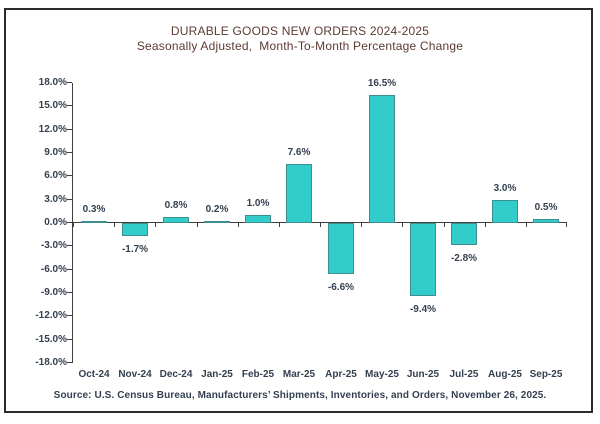 This screenshot has width=600, height=424. What do you see at coordinates (55, 199) in the screenshot?
I see `y-tick-label: 3.0%` at bounding box center [55, 199].